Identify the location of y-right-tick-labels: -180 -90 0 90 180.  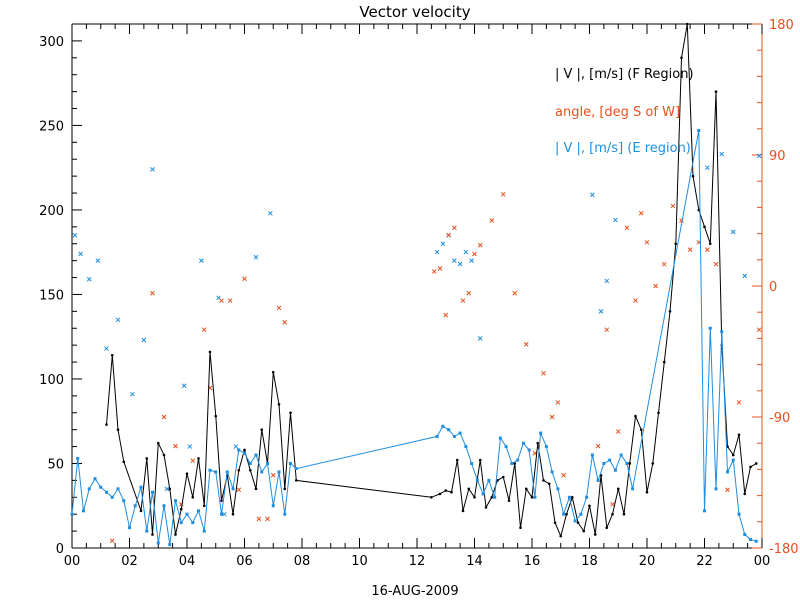
(784, 287).